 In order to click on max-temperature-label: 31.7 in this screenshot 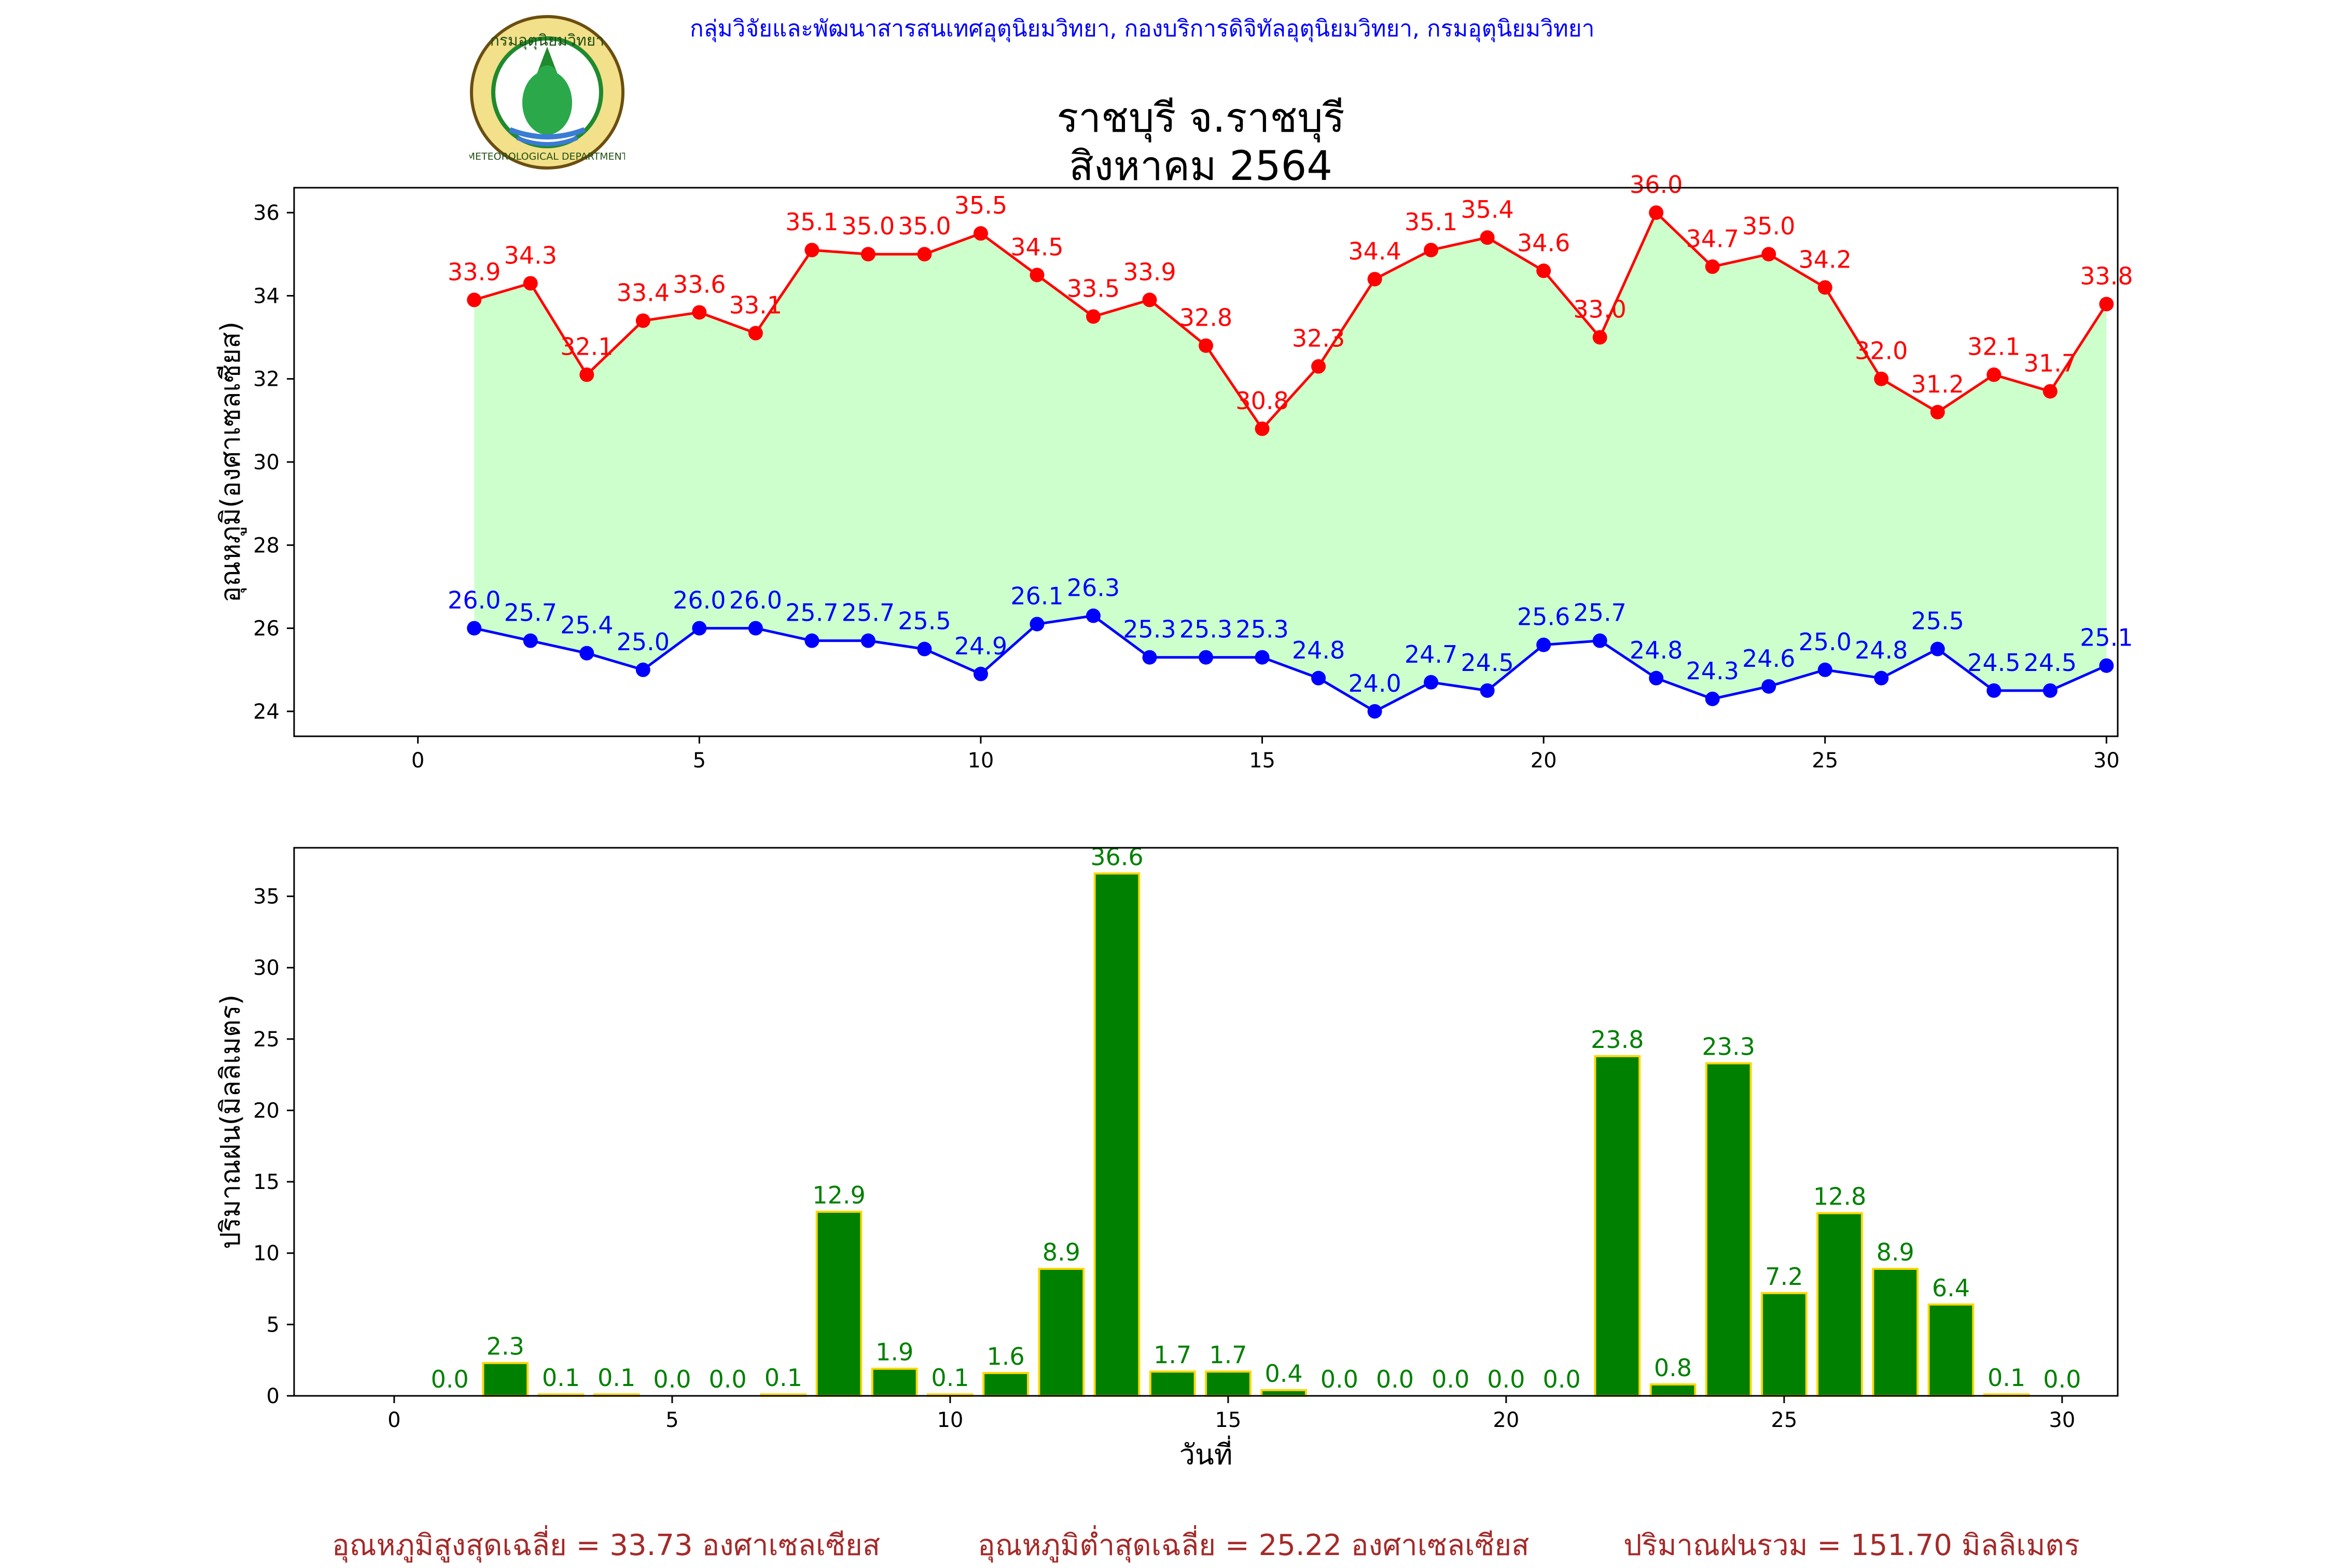, I will do `click(2050, 363)`.